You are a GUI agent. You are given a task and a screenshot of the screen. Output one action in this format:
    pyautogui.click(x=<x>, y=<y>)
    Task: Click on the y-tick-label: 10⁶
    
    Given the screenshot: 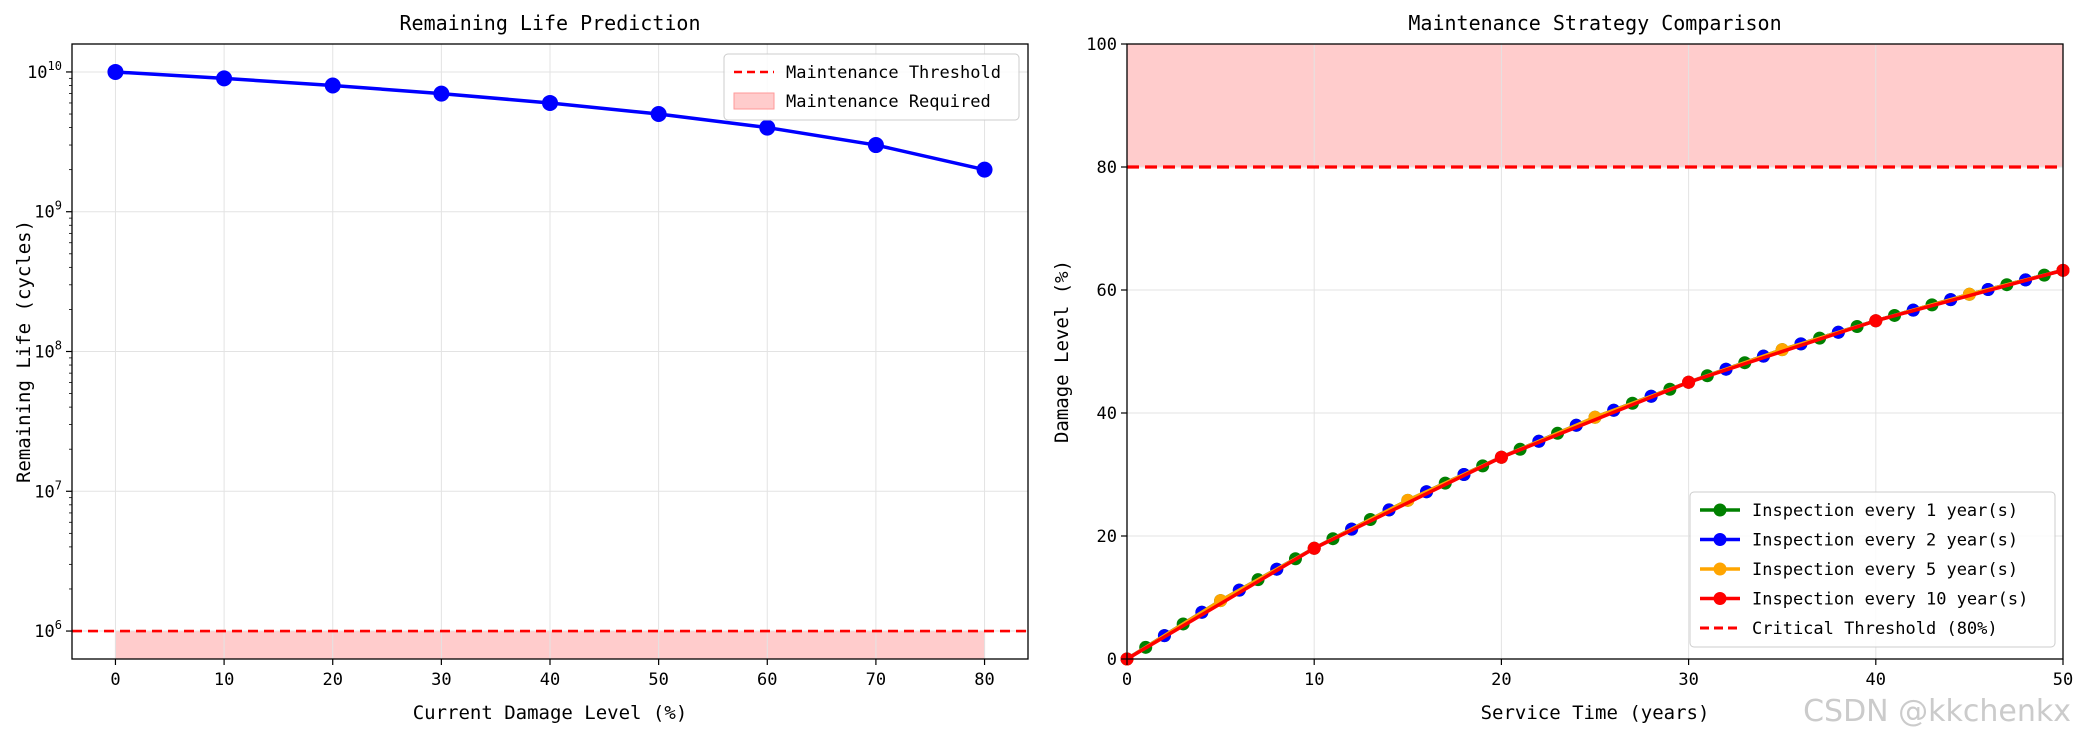 What is the action you would take?
    pyautogui.click(x=48, y=630)
    